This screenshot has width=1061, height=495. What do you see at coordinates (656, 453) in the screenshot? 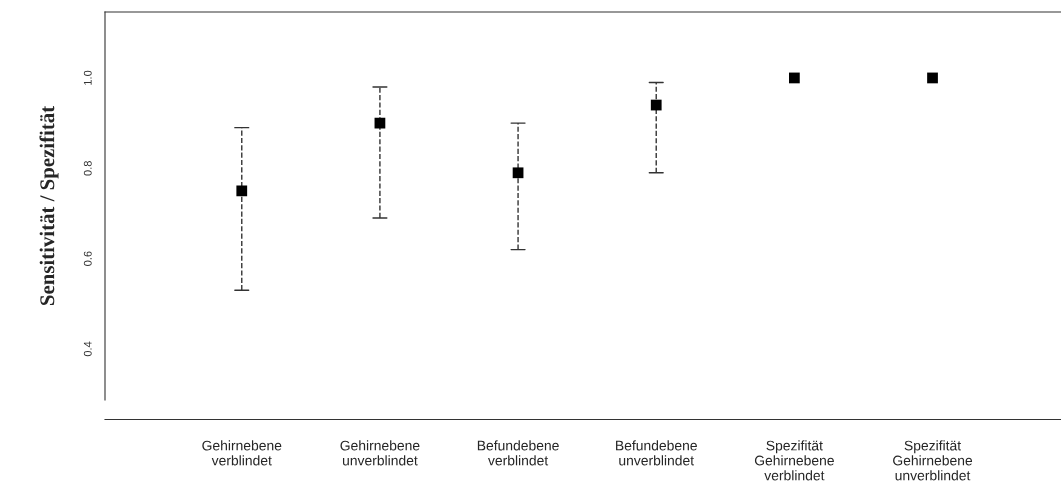
I see `x-tick-label: Befundebene unverblindet` at bounding box center [656, 453].